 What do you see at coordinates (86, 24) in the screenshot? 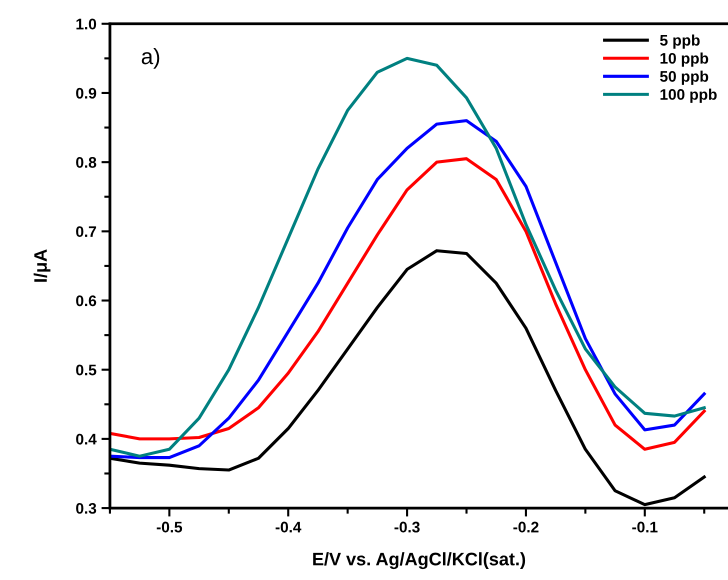
I see `y-tick-label: 1.0` at bounding box center [86, 24].